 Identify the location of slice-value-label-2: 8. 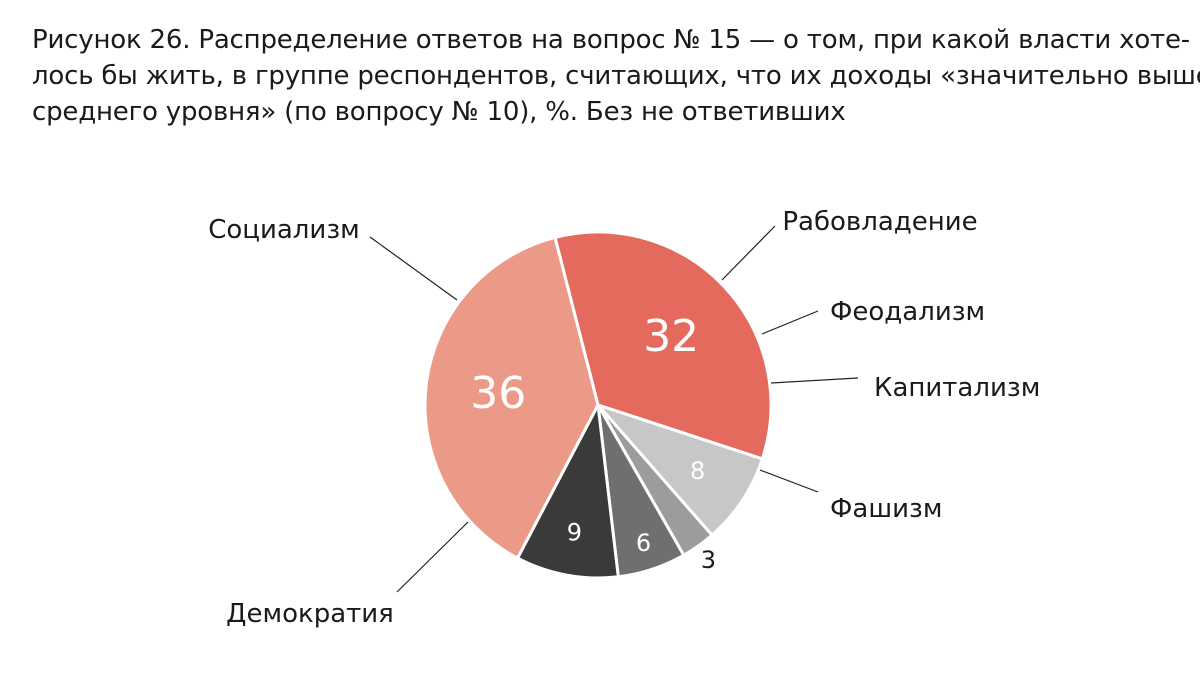
(697, 471).